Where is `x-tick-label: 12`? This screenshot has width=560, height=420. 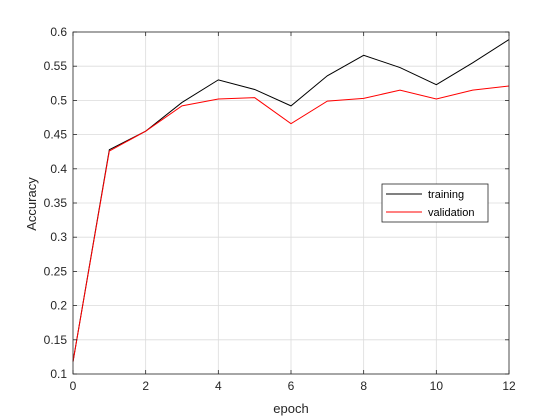 x-tick-label: 12 is located at coordinates (509, 386).